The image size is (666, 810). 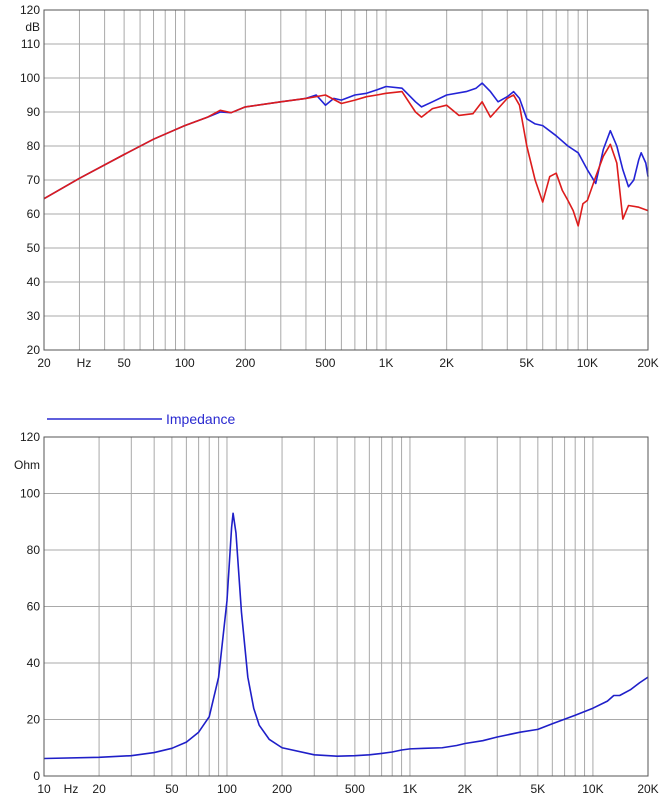 What do you see at coordinates (34, 112) in the screenshot?
I see `y-tick-label: 90` at bounding box center [34, 112].